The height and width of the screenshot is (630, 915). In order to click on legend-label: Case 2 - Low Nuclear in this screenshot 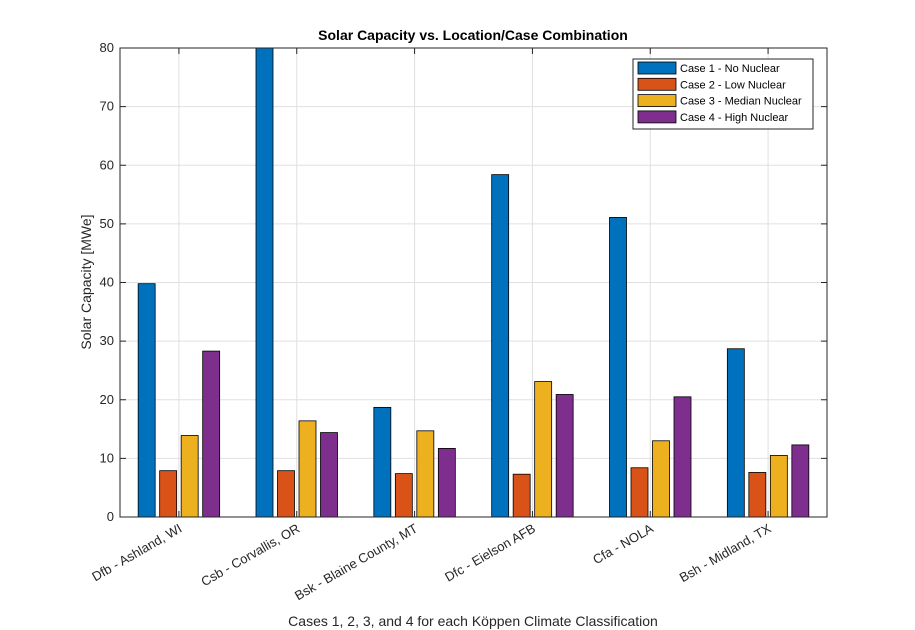, I will do `click(733, 85)`.